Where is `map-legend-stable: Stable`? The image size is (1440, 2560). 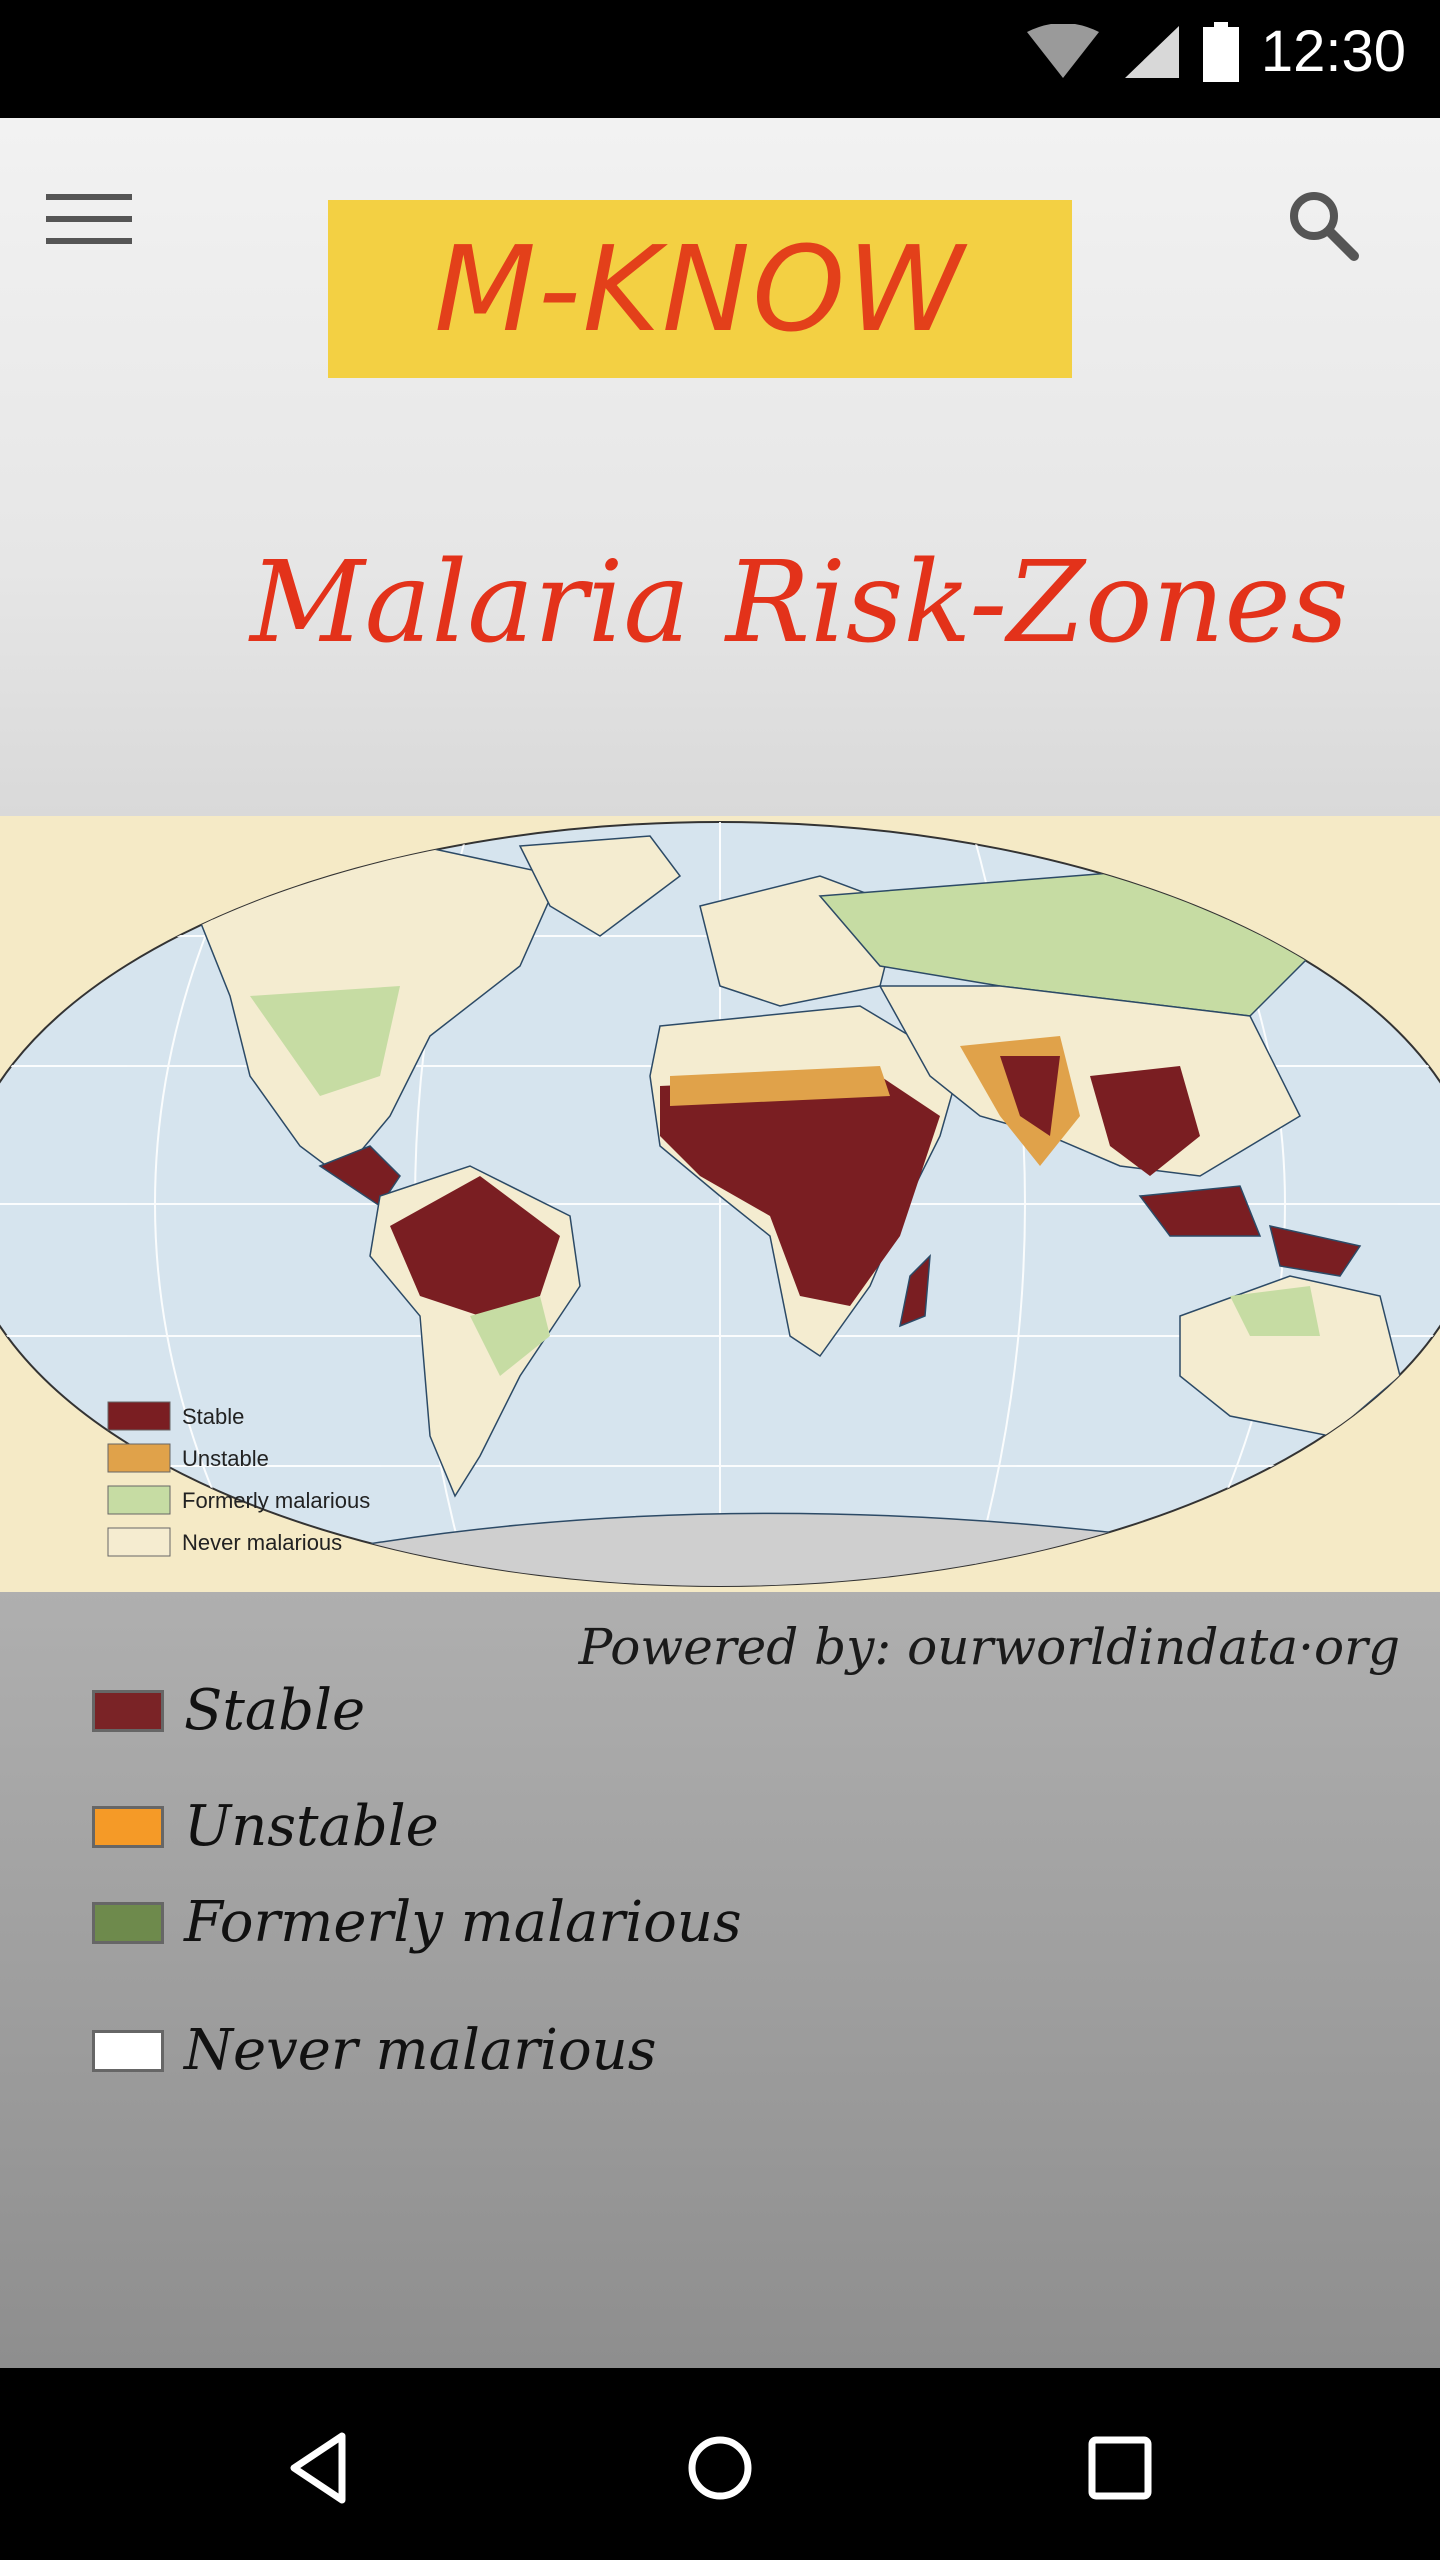 map-legend-stable: Stable is located at coordinates (213, 1416).